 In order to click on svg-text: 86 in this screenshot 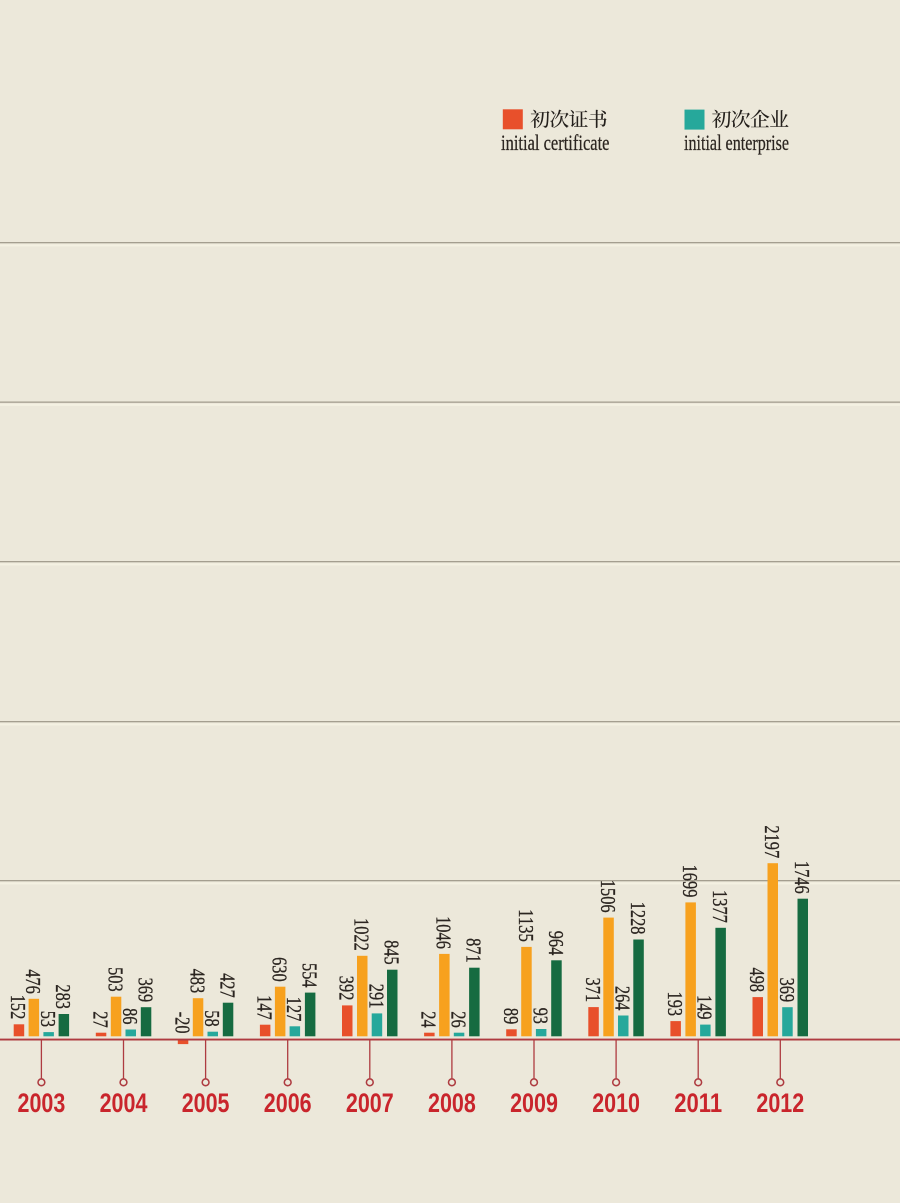, I will do `click(130, 1016)`.